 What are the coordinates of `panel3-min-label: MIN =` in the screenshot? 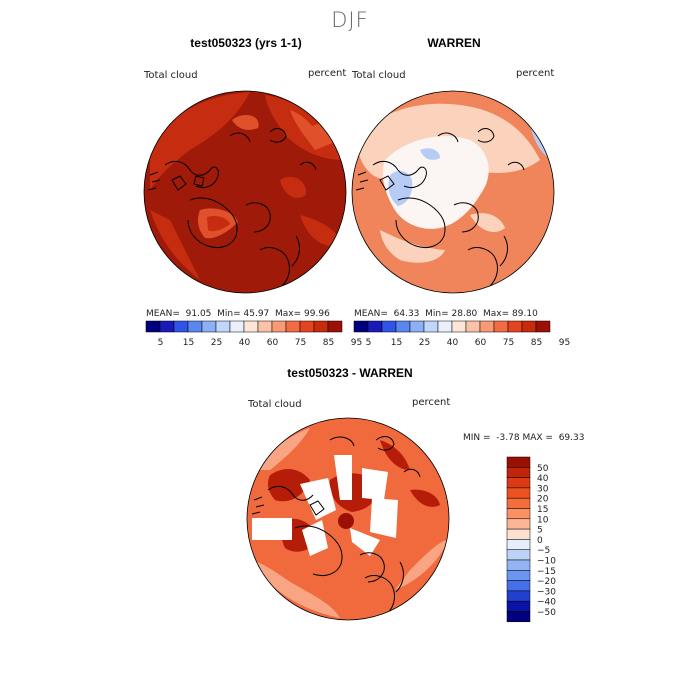 It's located at (477, 438).